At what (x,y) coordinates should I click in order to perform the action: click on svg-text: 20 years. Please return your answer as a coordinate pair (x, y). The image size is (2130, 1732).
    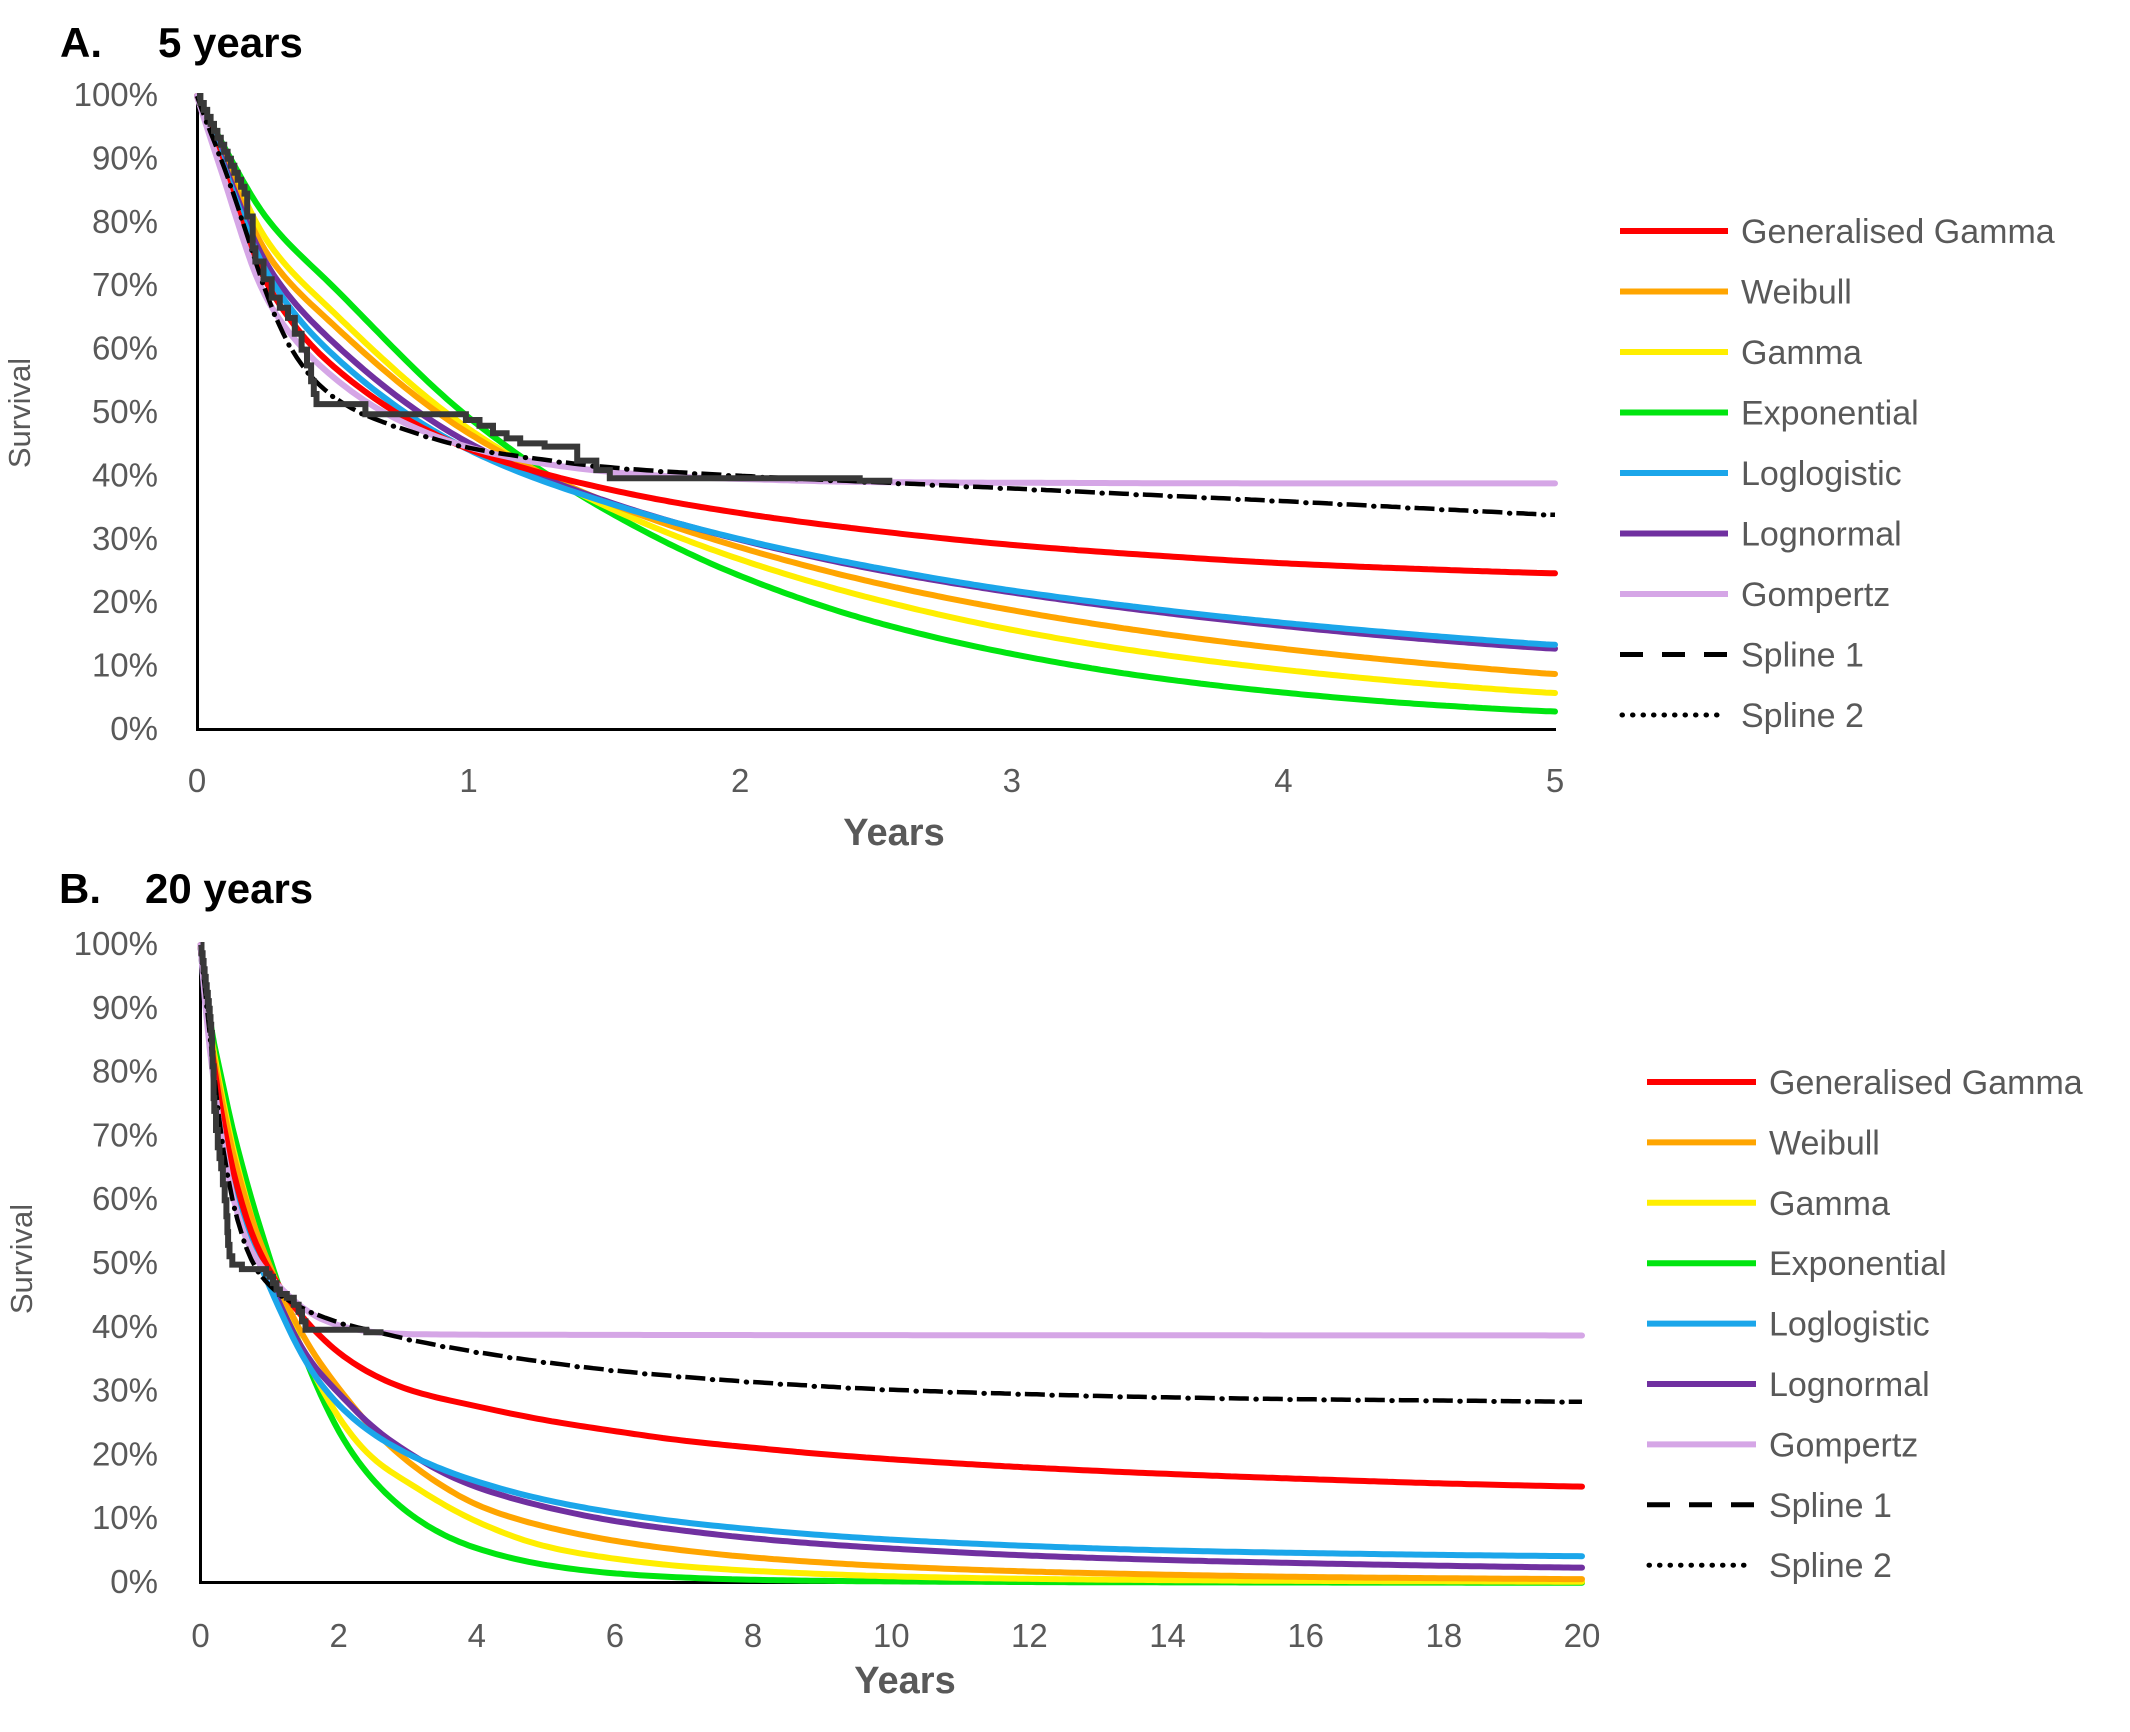
    Looking at the image, I should click on (229, 888).